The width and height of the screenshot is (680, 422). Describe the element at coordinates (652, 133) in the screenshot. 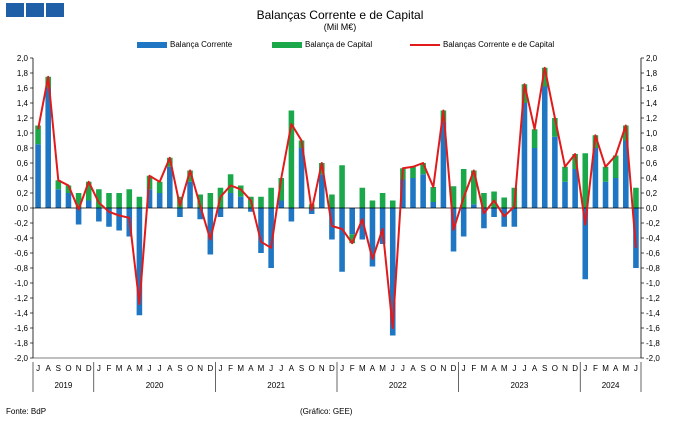

I see `y-tick-label-right: 1,0` at that location.